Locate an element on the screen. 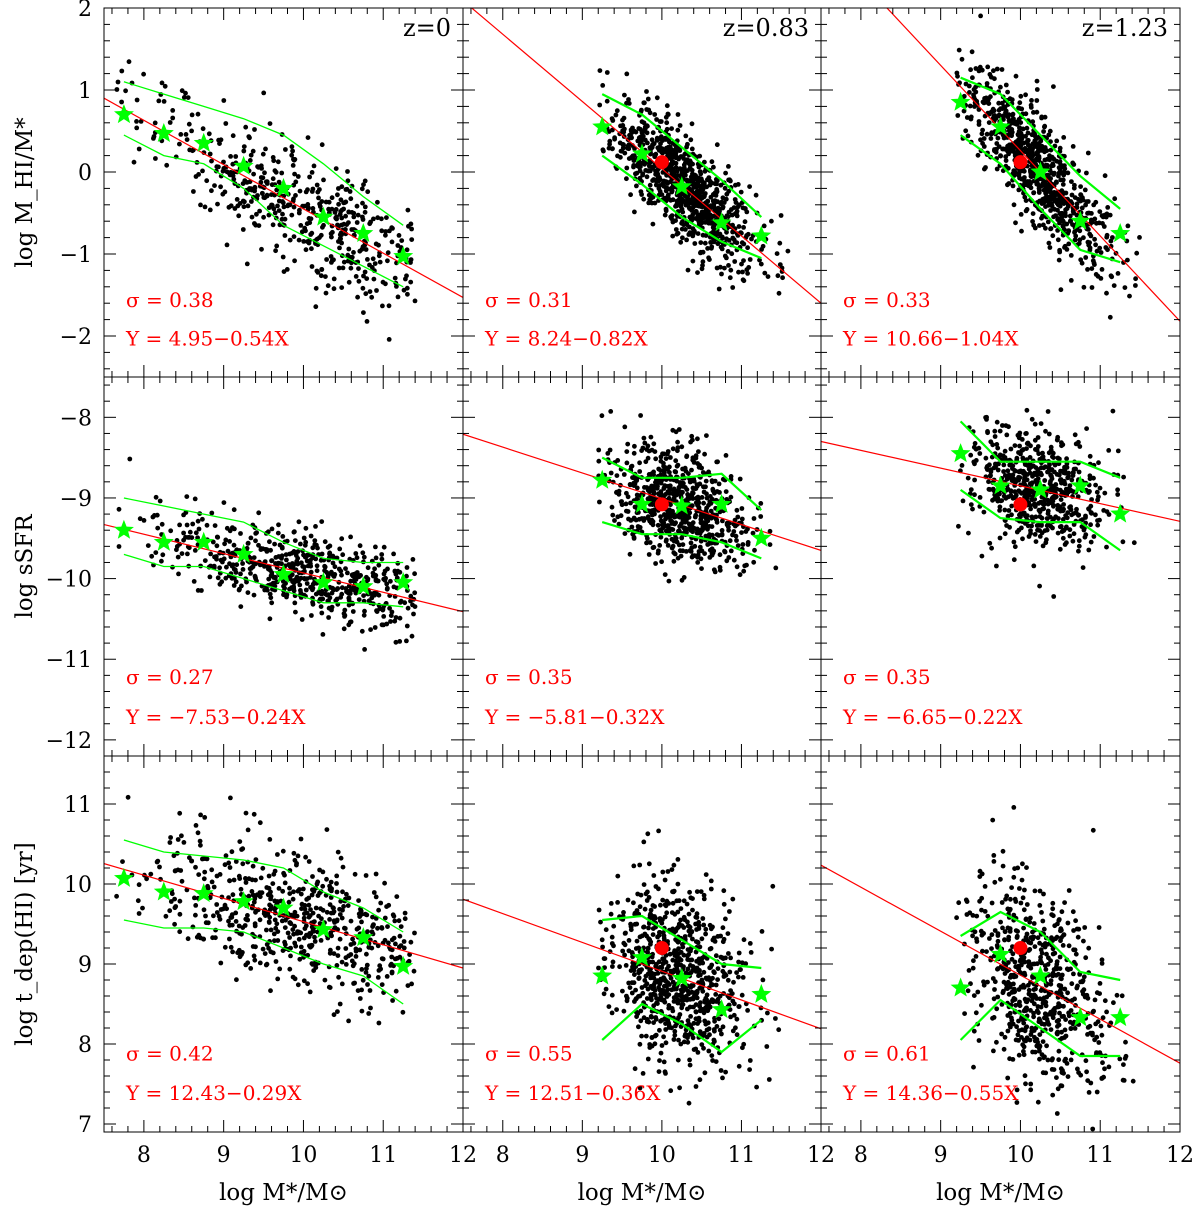 The height and width of the screenshot is (1213, 1200). panel-r1-c1-lower-percentile-line is located at coordinates (263, 211).